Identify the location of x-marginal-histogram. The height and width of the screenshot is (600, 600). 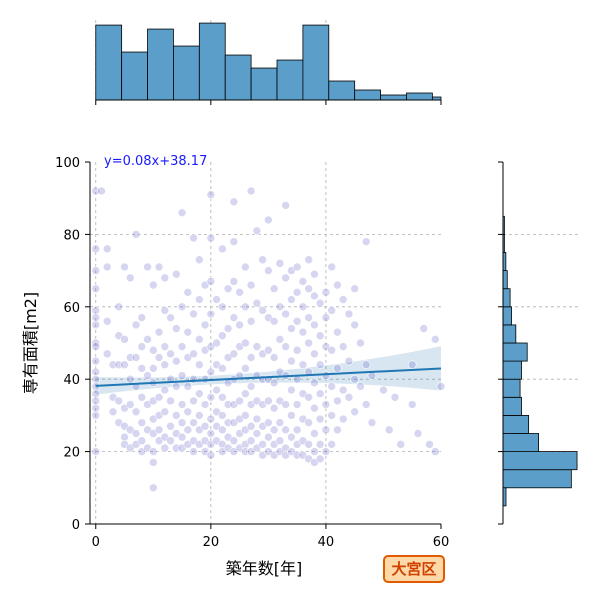
(268, 62).